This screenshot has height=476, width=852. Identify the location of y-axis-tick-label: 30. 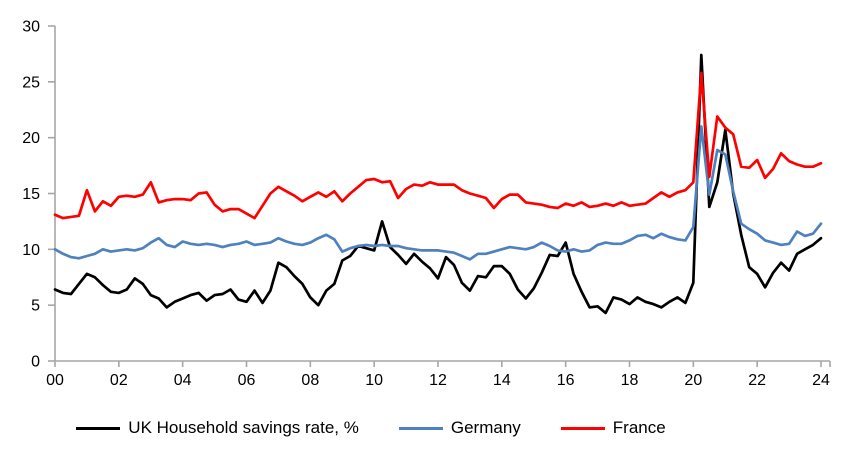
(31, 27).